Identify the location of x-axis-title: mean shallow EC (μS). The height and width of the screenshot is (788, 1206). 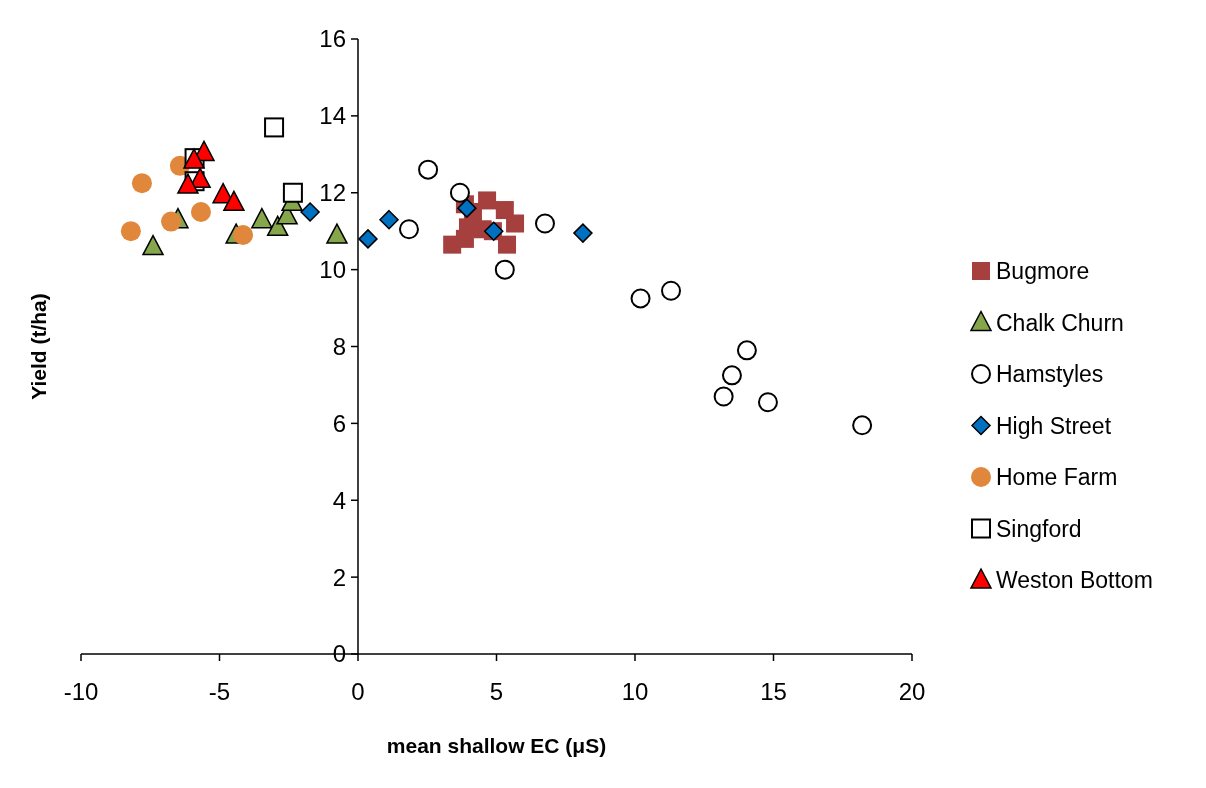
(496, 745).